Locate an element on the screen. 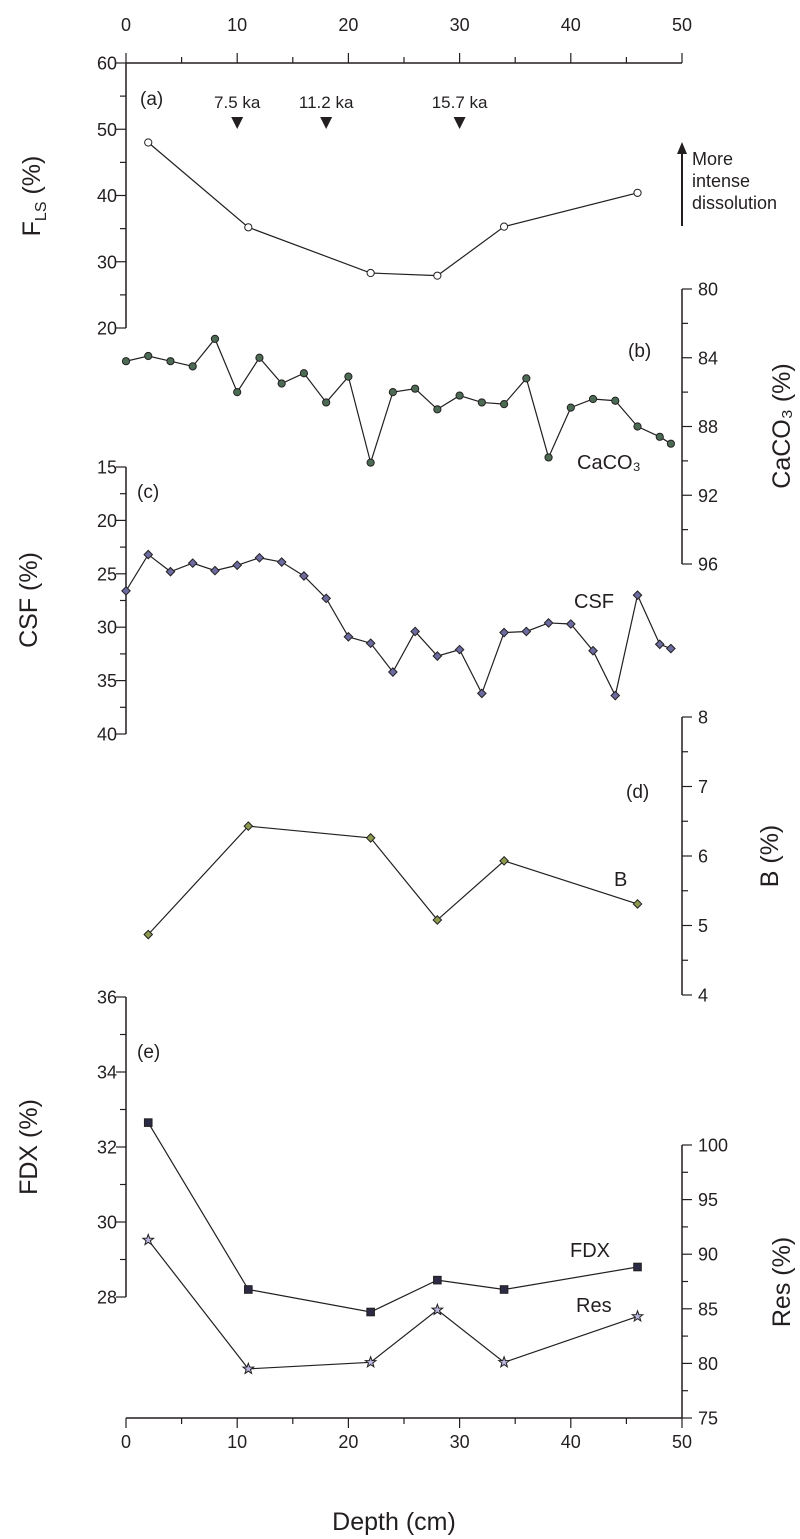 This screenshot has width=800, height=1539. y-tick-label-a: 20 is located at coordinates (107, 329).